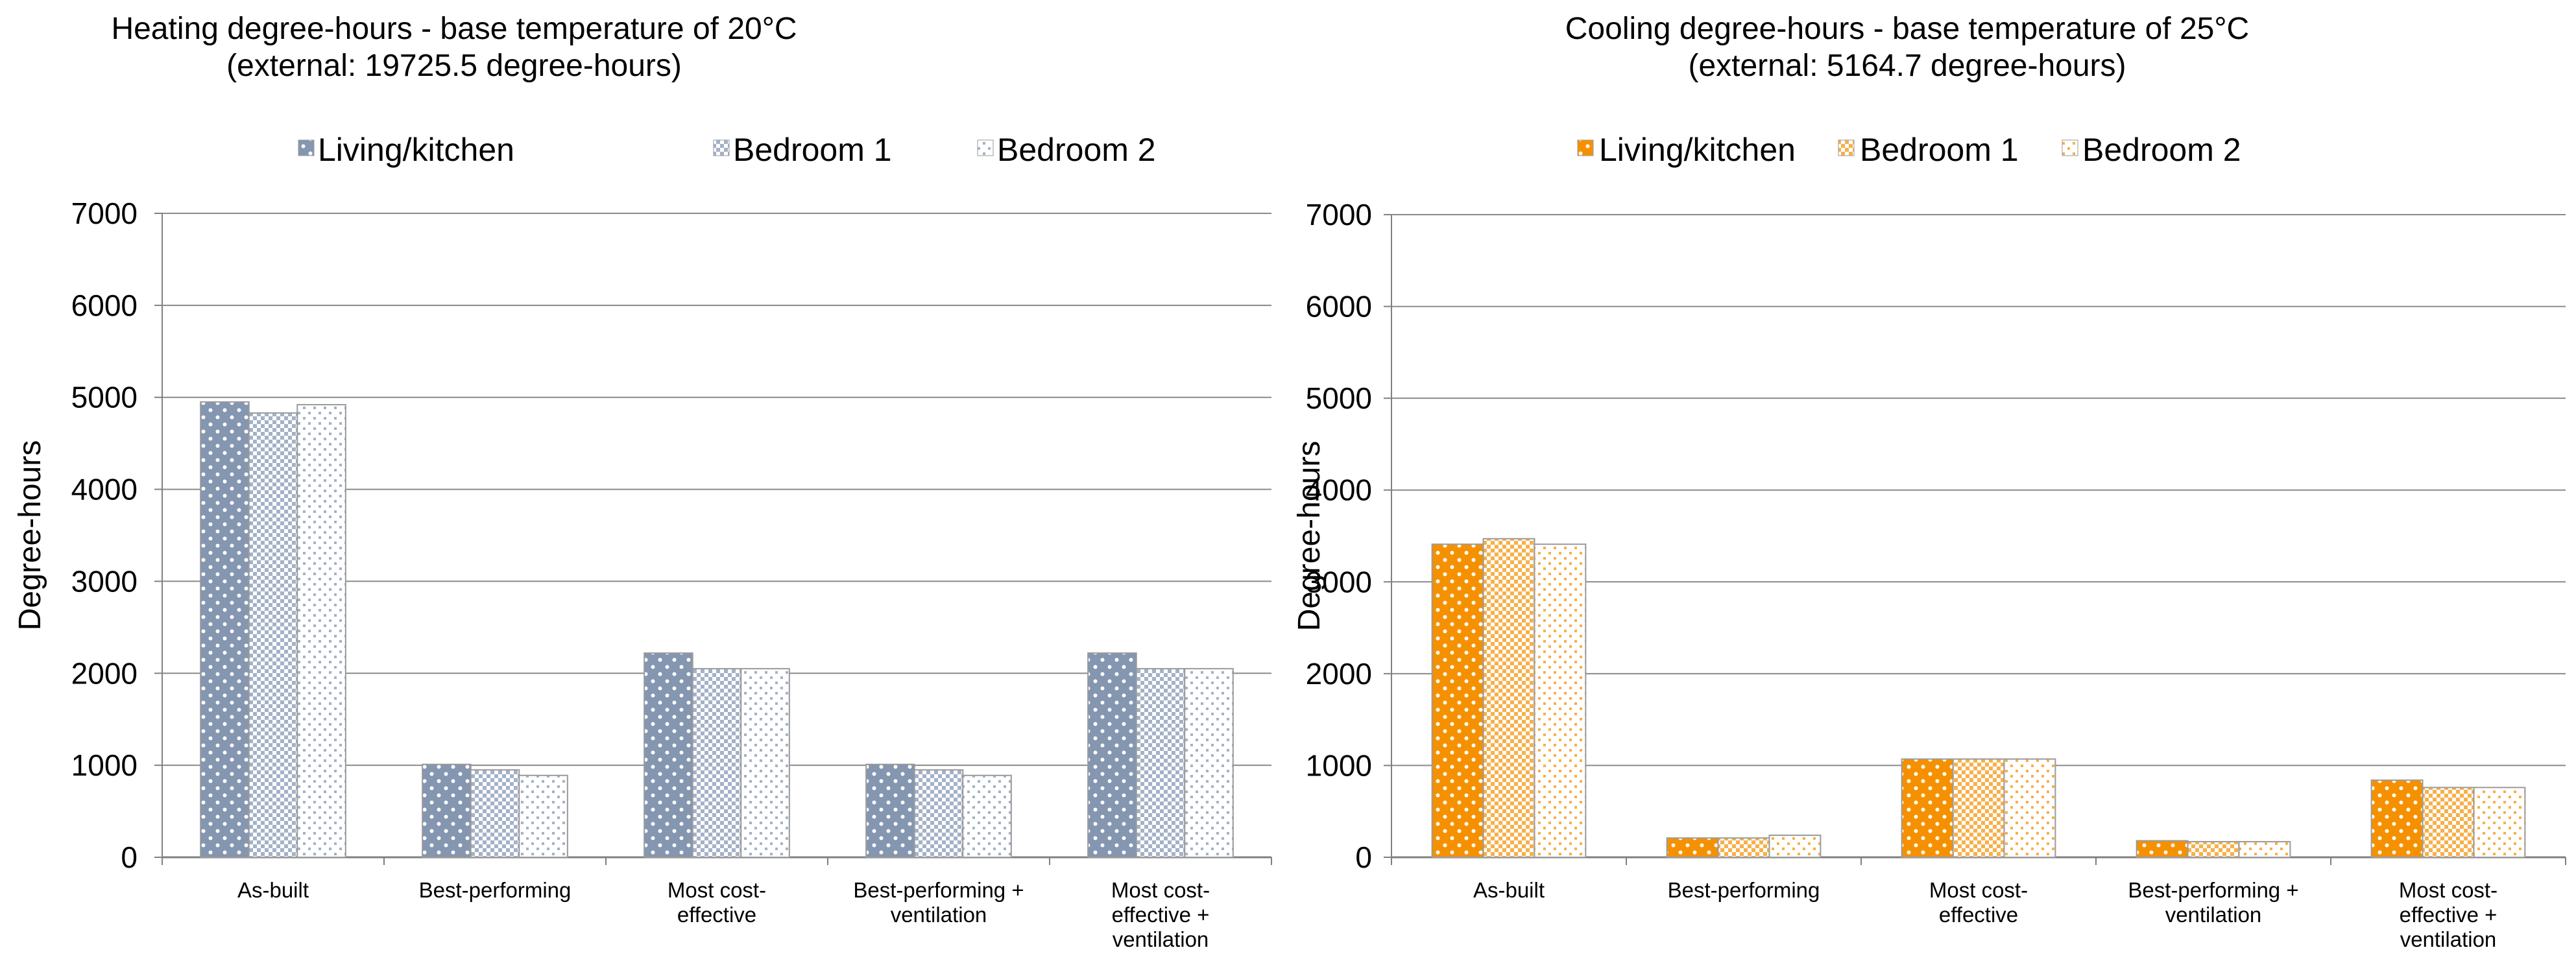 The image size is (2576, 974). What do you see at coordinates (1907, 66) in the screenshot?
I see `chart-title-line: (external: 5164.7 degree-hours)` at bounding box center [1907, 66].